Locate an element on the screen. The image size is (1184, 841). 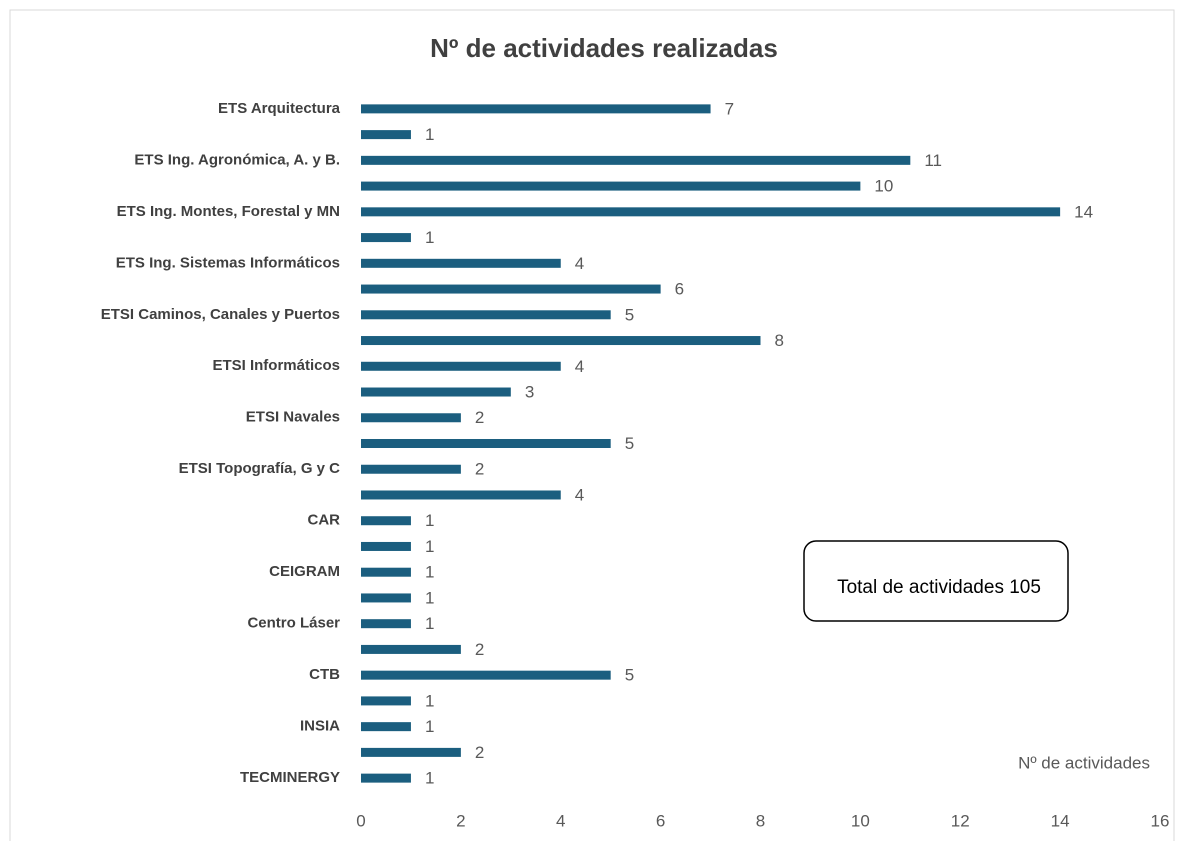
chart-title: Nº de actividades realizadas is located at coordinates (604, 48).